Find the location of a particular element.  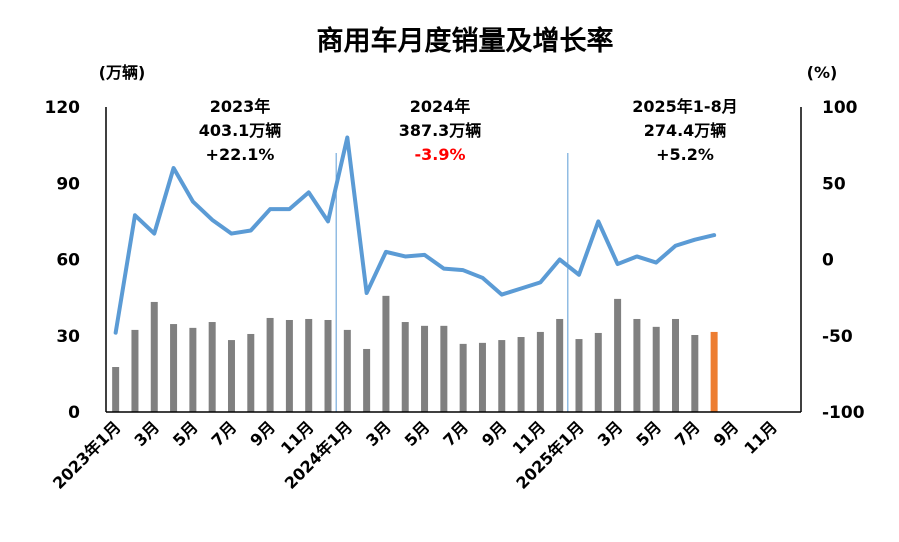

right-tick-label: 50 is located at coordinates (834, 184).